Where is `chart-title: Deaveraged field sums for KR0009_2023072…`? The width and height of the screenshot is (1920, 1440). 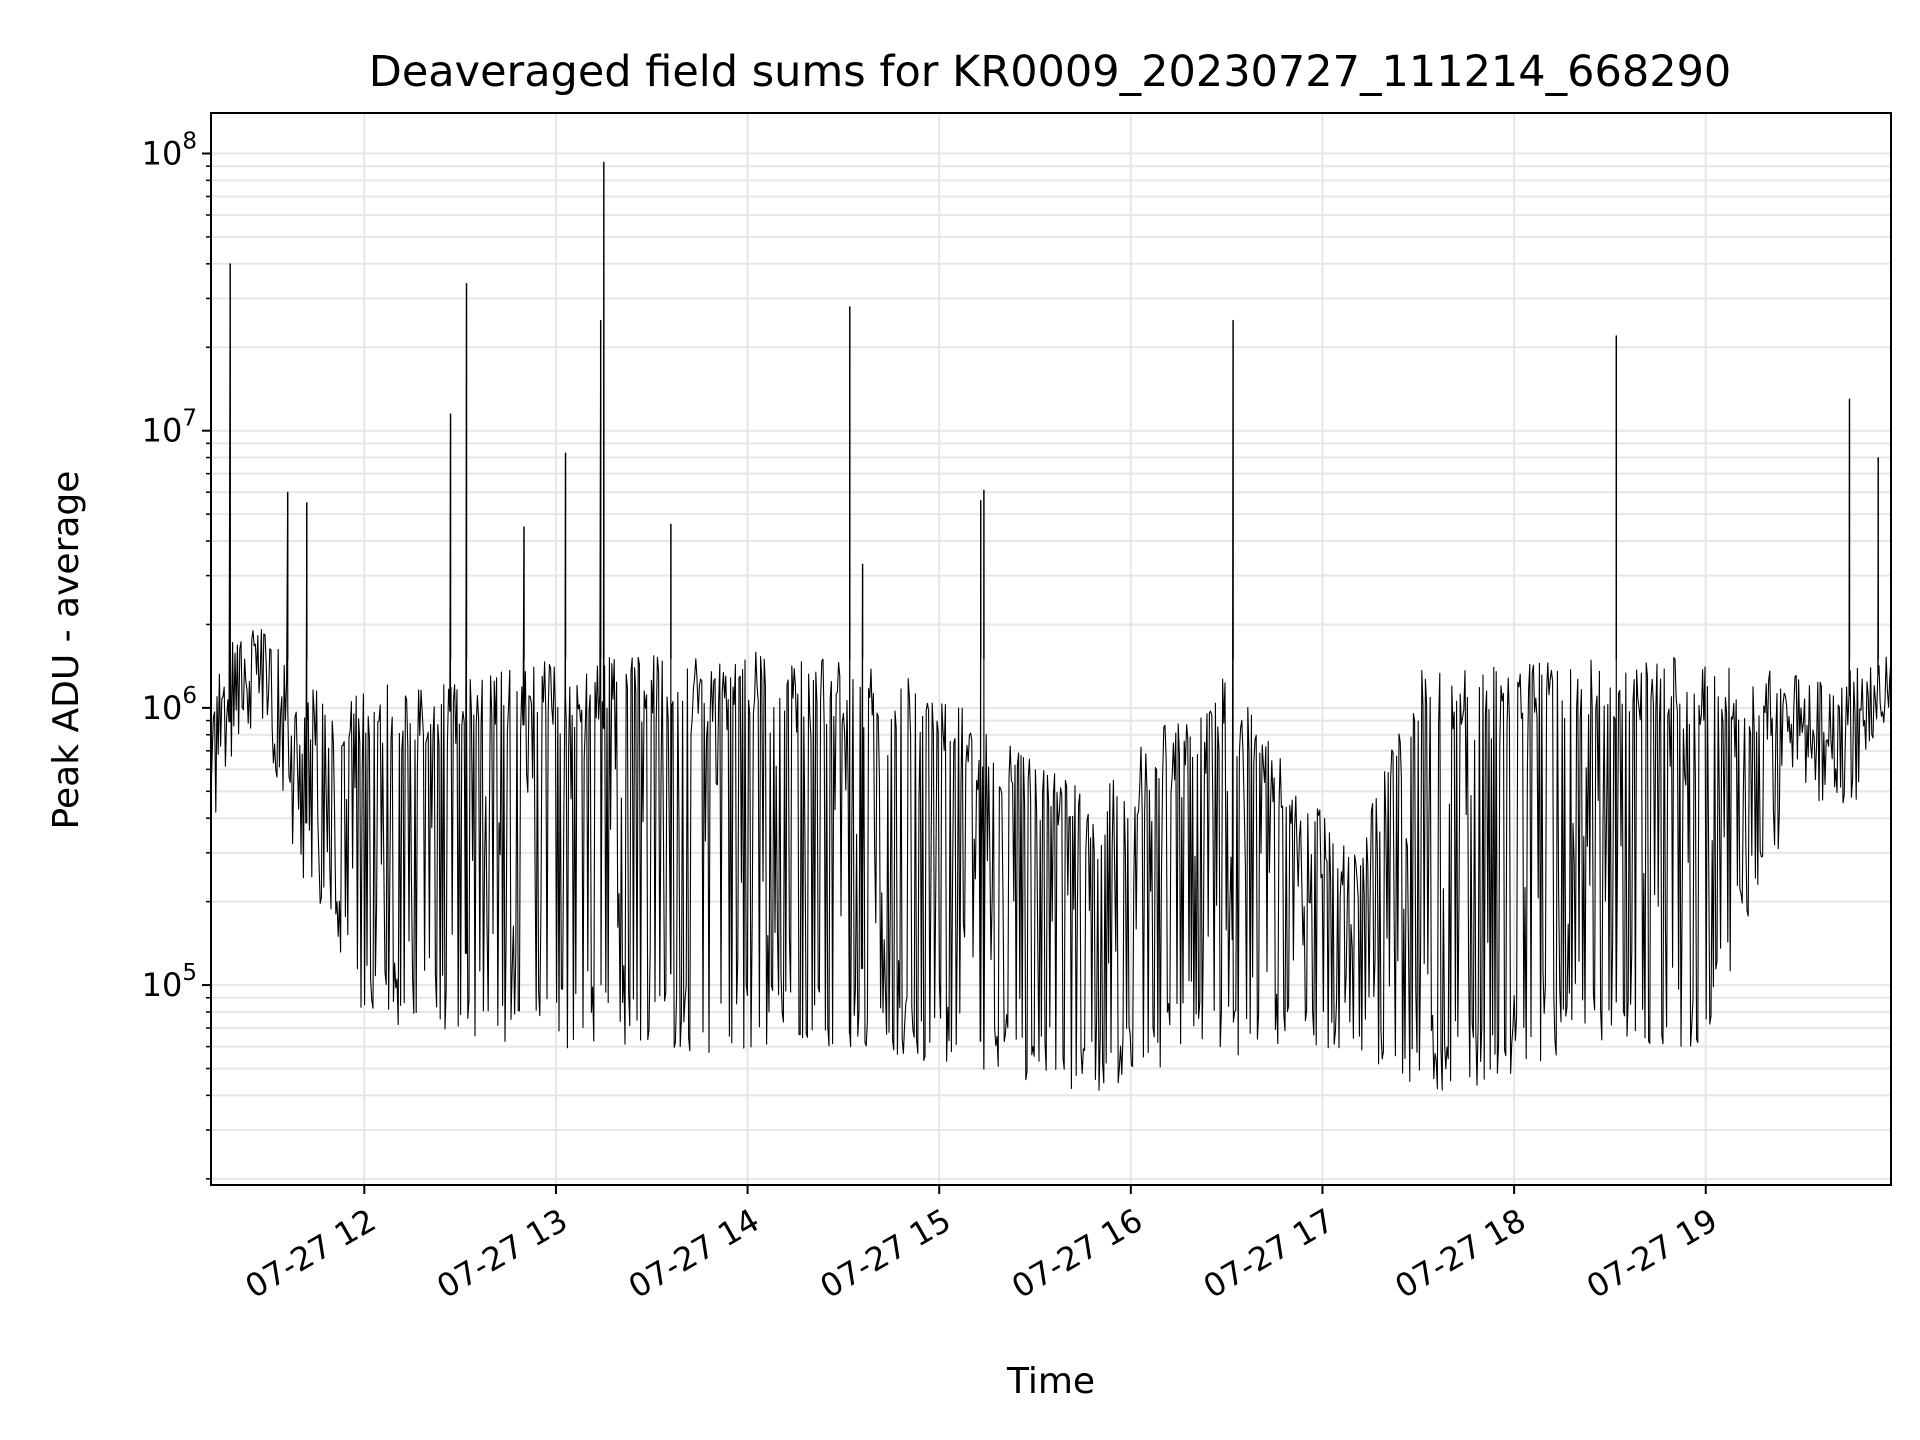
chart-title: Deaveraged field sums for KR0009_2023072… is located at coordinates (1050, 72).